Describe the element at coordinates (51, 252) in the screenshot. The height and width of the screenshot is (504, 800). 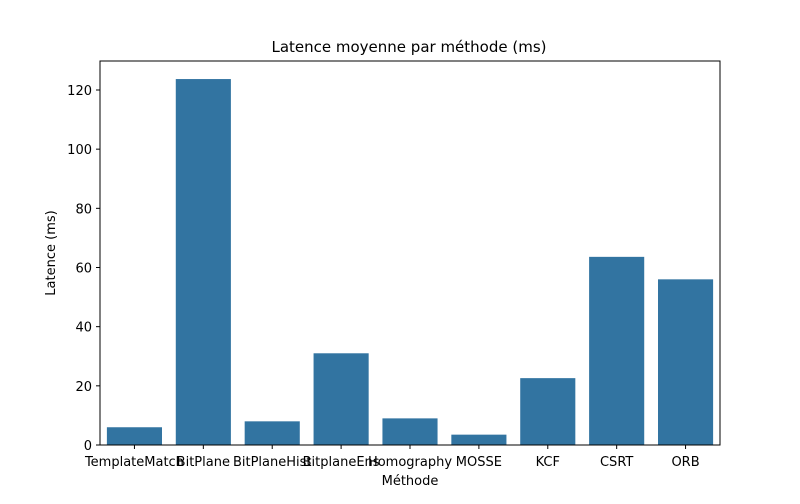
I see `y-axis-label: Latence (ms)` at that location.